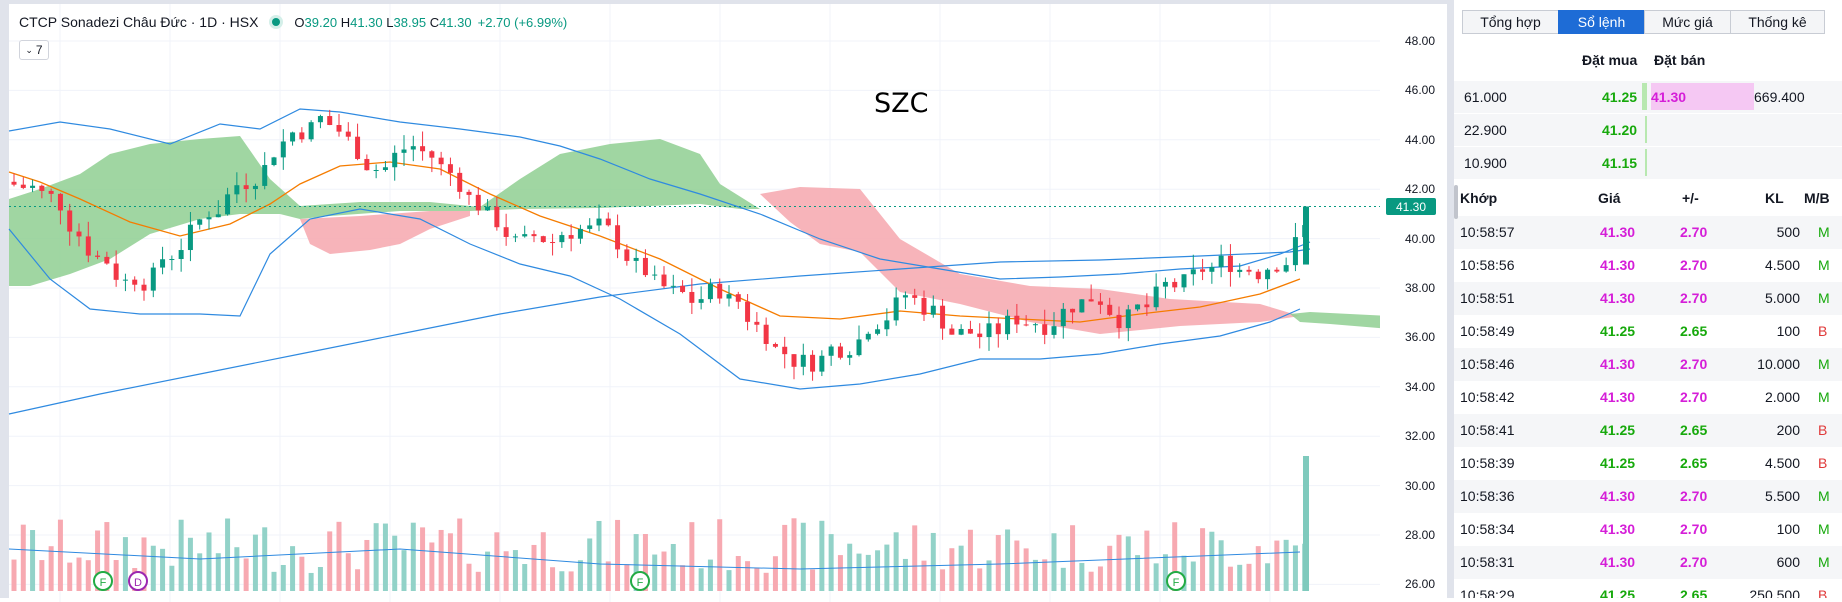 This screenshot has width=1842, height=602. What do you see at coordinates (1687, 22) in the screenshot?
I see `tab-muc-gia: Mức giá` at bounding box center [1687, 22].